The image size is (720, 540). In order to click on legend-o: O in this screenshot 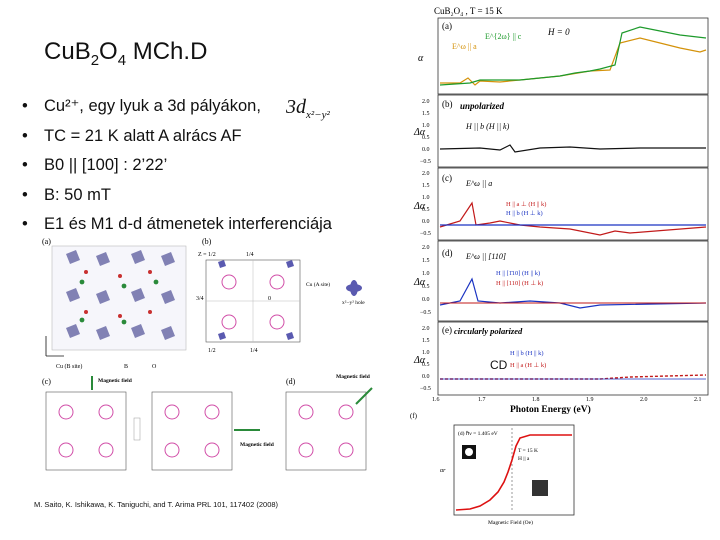, I will do `click(154, 367)`.